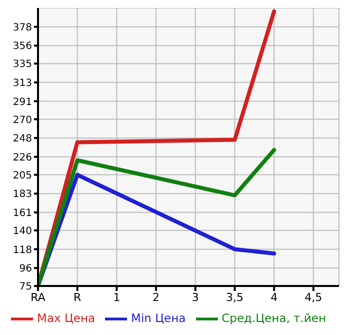  I want to click on y-tick-label: 291, so click(22, 102).